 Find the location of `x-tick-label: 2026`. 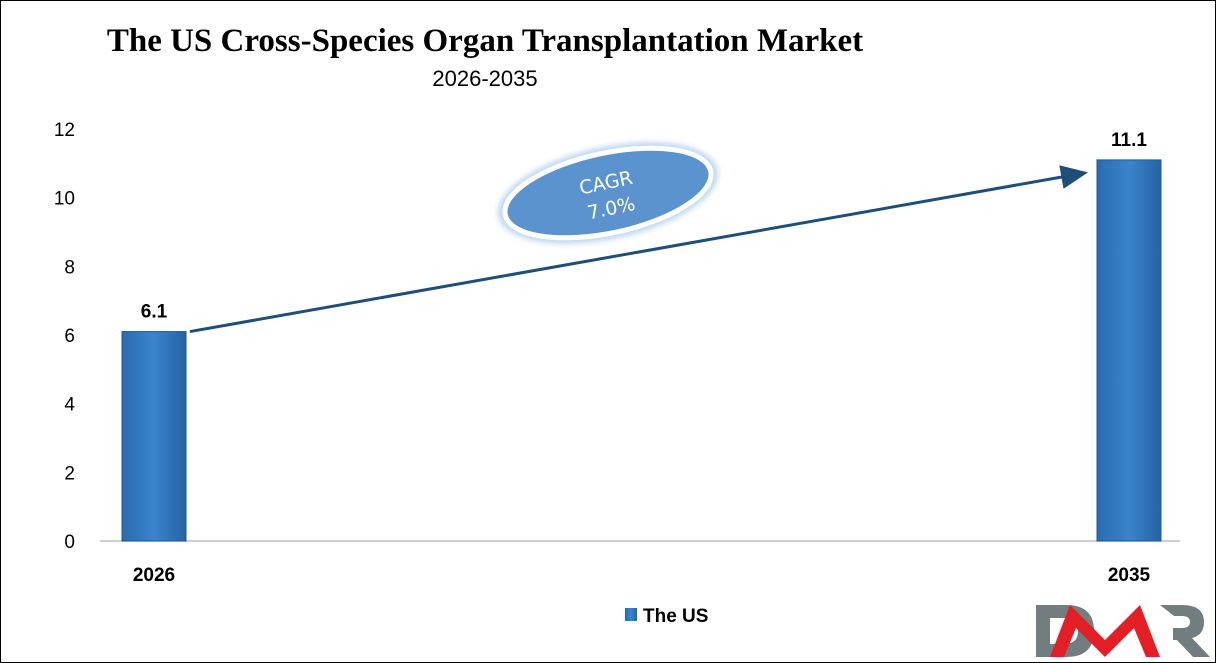

x-tick-label: 2026 is located at coordinates (154, 575).